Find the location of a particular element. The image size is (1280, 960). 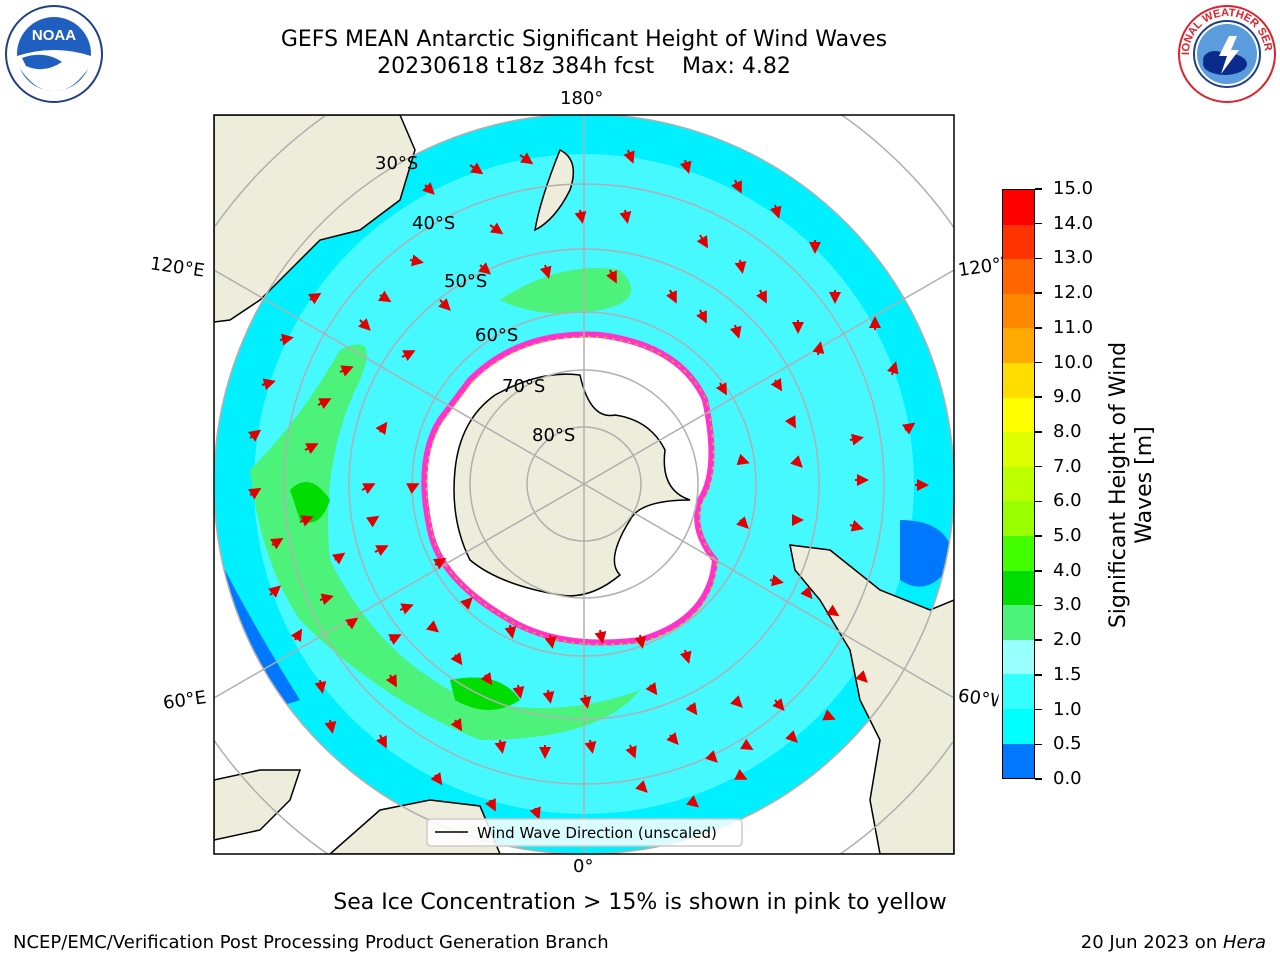

lon-label-180: 180° is located at coordinates (582, 98).